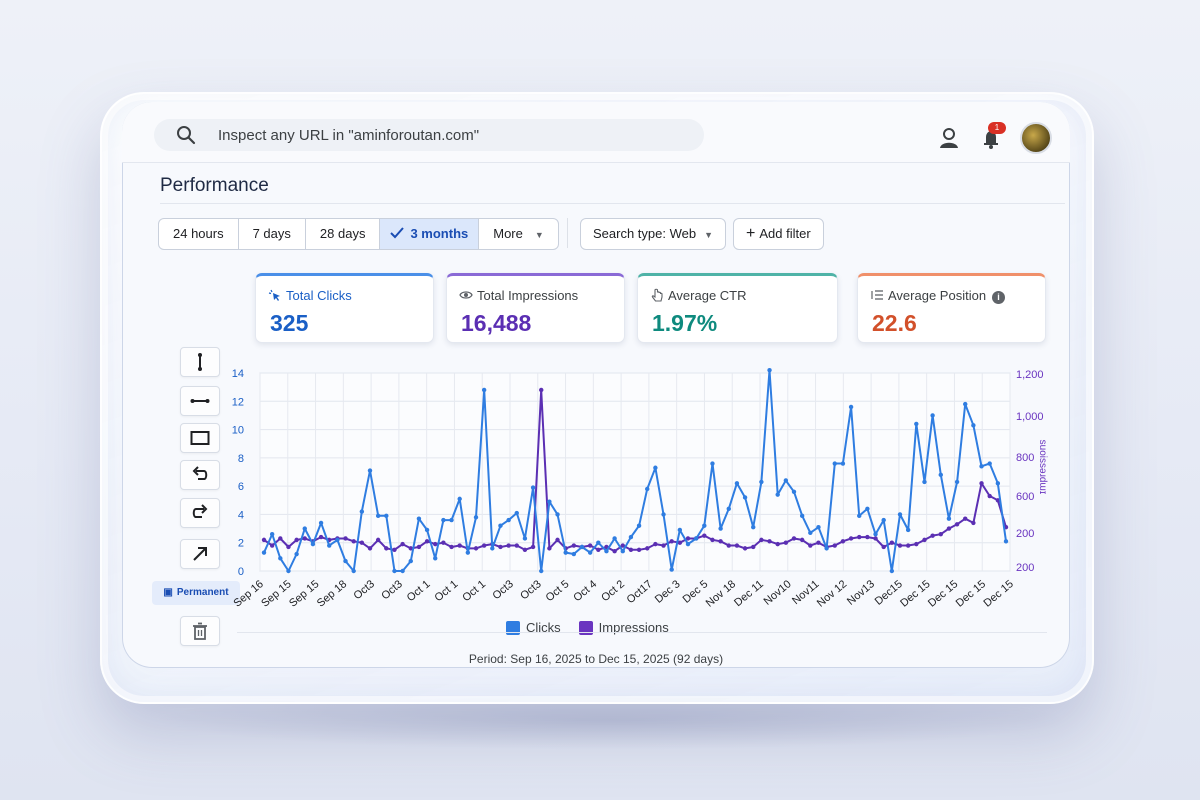  Describe the element at coordinates (508, 233) in the screenshot. I see `range-more-label: More` at that location.